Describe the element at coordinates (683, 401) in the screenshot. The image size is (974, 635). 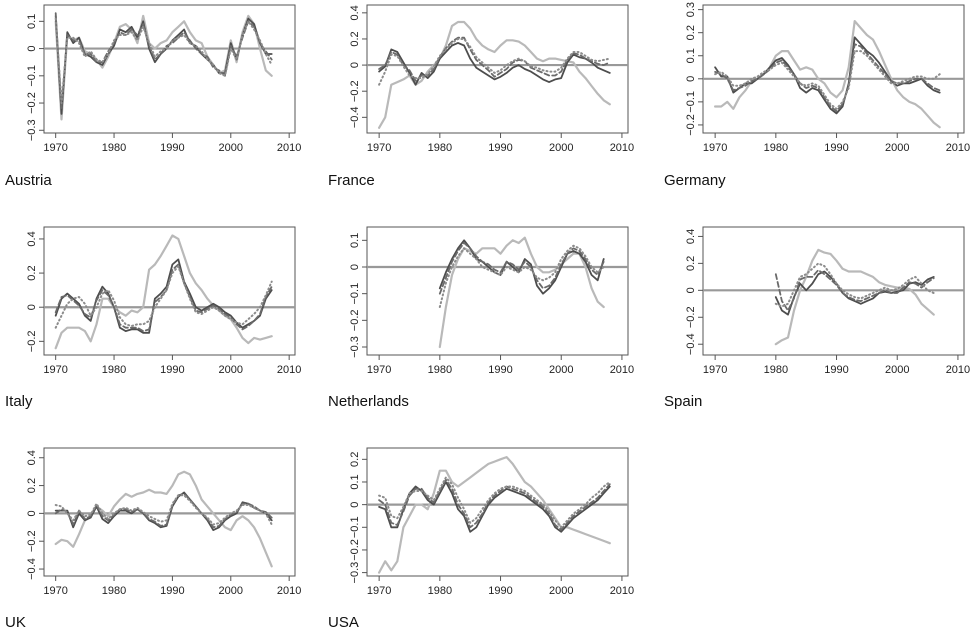
I see `panel-title: Spain` at that location.